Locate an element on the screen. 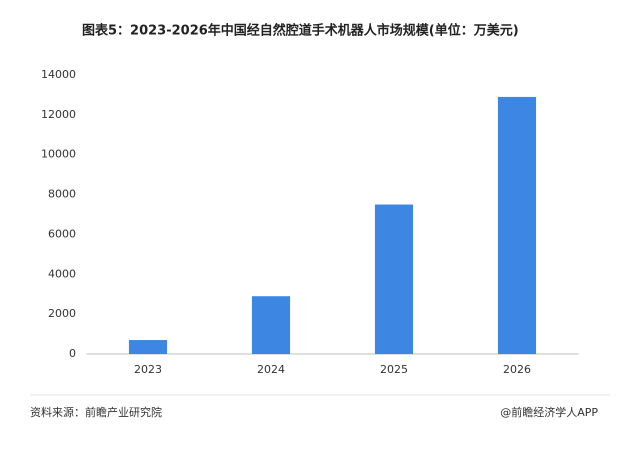 This screenshot has width=641, height=453. chart-title: 图表5：2023-2026年中国经自然腔道手术机器人市场规模(单位：万美元) is located at coordinates (300, 31).